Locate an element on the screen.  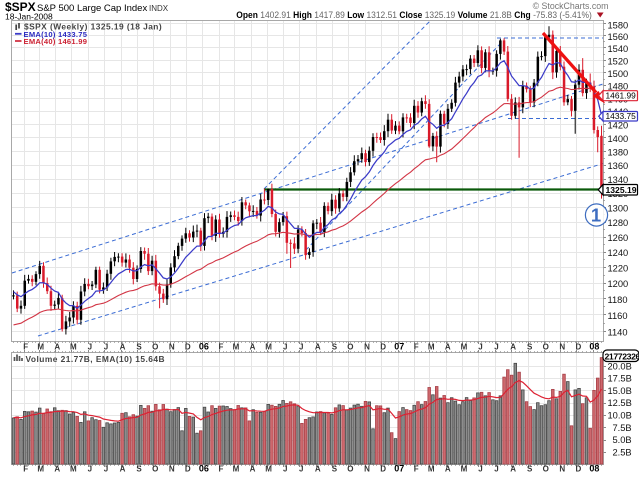
svg-text: Volume 21.77B, EMA(10) 15.64B is located at coordinates (96, 359).